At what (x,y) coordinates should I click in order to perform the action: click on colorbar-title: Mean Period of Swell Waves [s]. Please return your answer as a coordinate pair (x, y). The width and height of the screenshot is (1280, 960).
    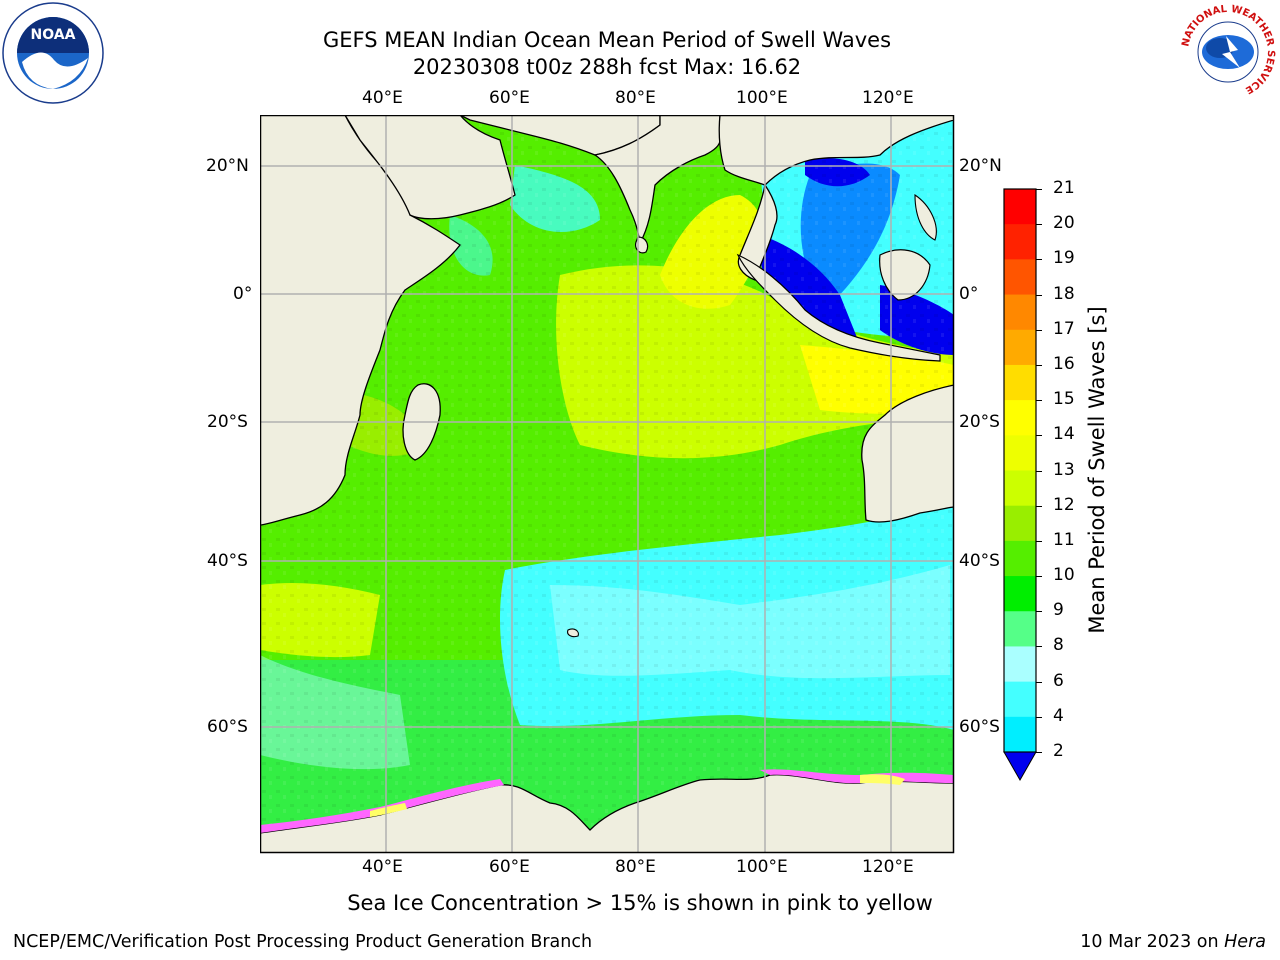
    Looking at the image, I should click on (1097, 470).